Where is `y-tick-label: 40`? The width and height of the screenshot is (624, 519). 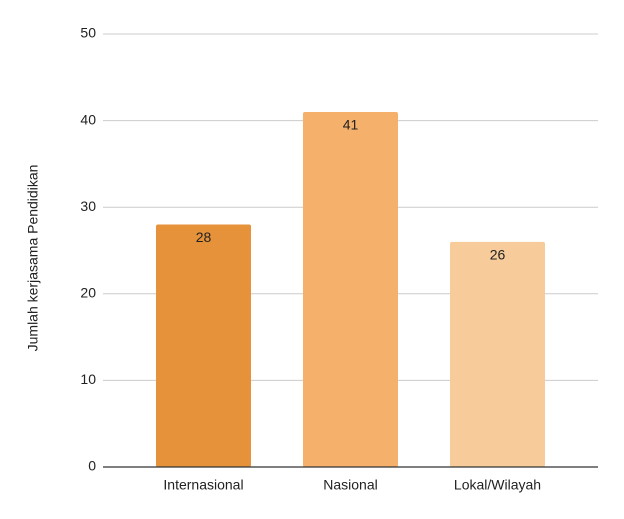 y-tick-label: 40 is located at coordinates (88, 119).